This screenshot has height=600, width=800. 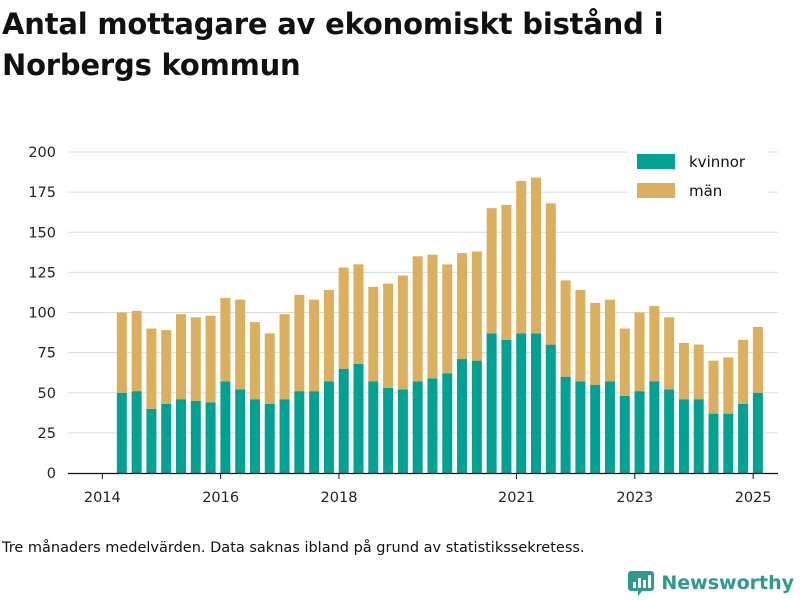 What do you see at coordinates (698, 176) in the screenshot?
I see `legend: kvinnor män` at bounding box center [698, 176].